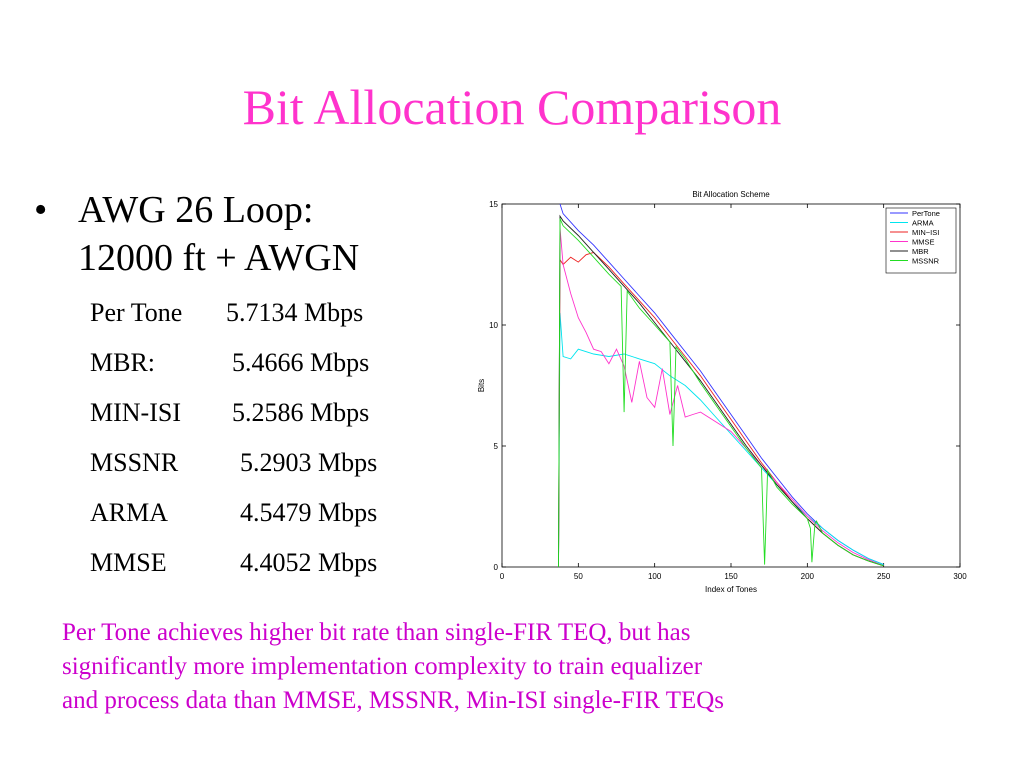 The width and height of the screenshot is (1024, 768). I want to click on bullet-line-2: 12000 ft + AWGN, so click(219, 258).